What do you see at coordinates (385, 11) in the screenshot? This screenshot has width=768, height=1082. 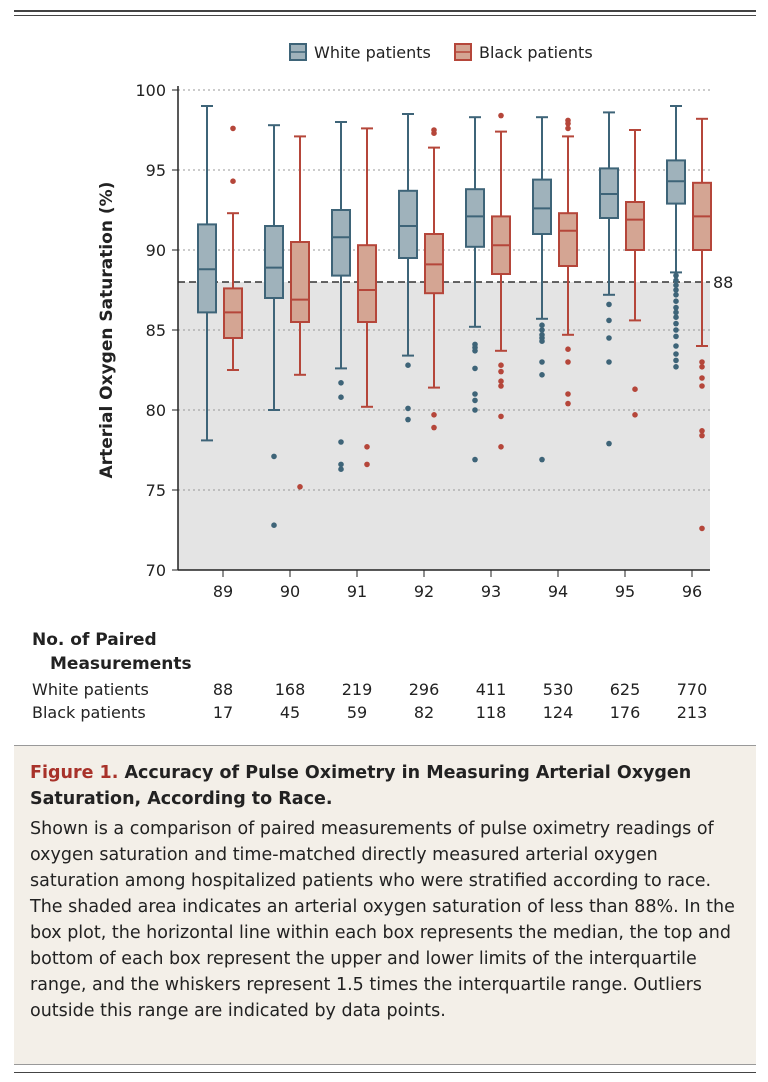 I see `top-rule` at bounding box center [385, 11].